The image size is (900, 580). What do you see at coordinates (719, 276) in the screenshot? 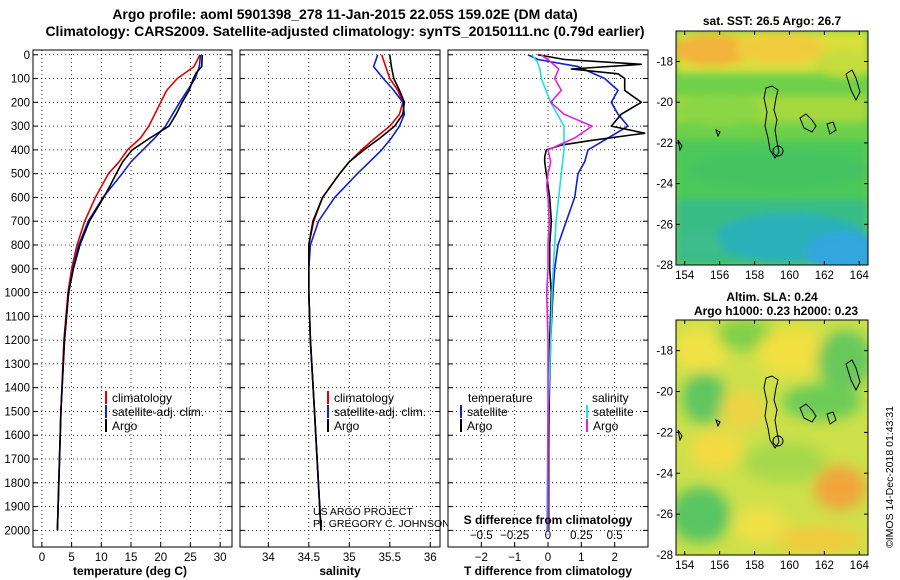
I see `map-x-tick-label: 156` at bounding box center [719, 276].